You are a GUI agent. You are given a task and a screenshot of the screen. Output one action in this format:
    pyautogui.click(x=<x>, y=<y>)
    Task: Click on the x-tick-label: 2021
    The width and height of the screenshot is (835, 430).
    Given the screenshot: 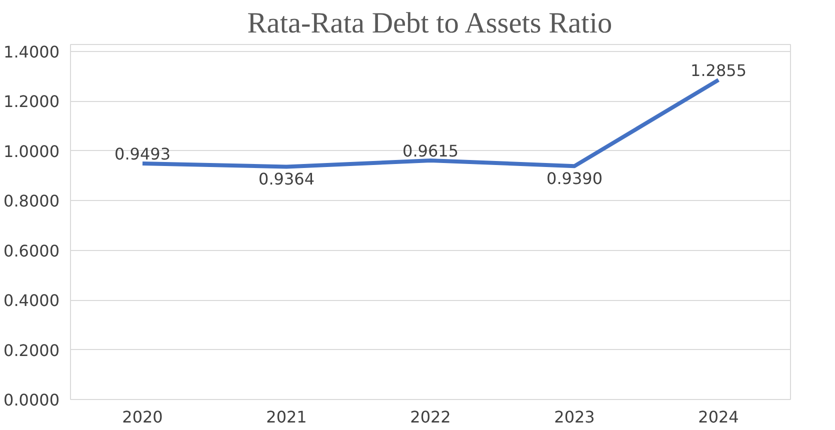 What is the action you would take?
    pyautogui.click(x=286, y=417)
    